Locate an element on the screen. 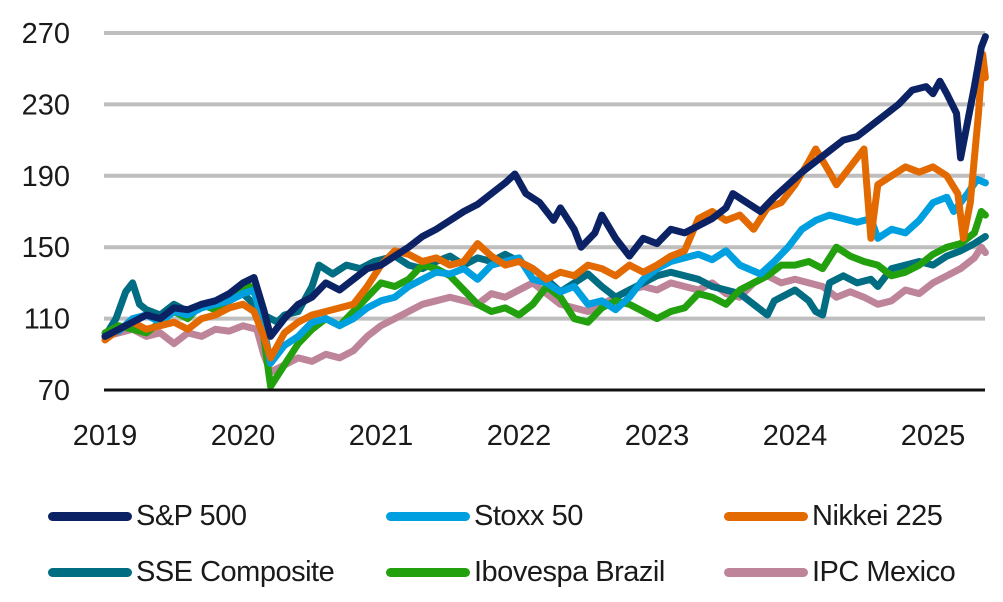 Image resolution: width=1003 pixels, height=602 pixels. x-tick-label: 2022 is located at coordinates (519, 436).